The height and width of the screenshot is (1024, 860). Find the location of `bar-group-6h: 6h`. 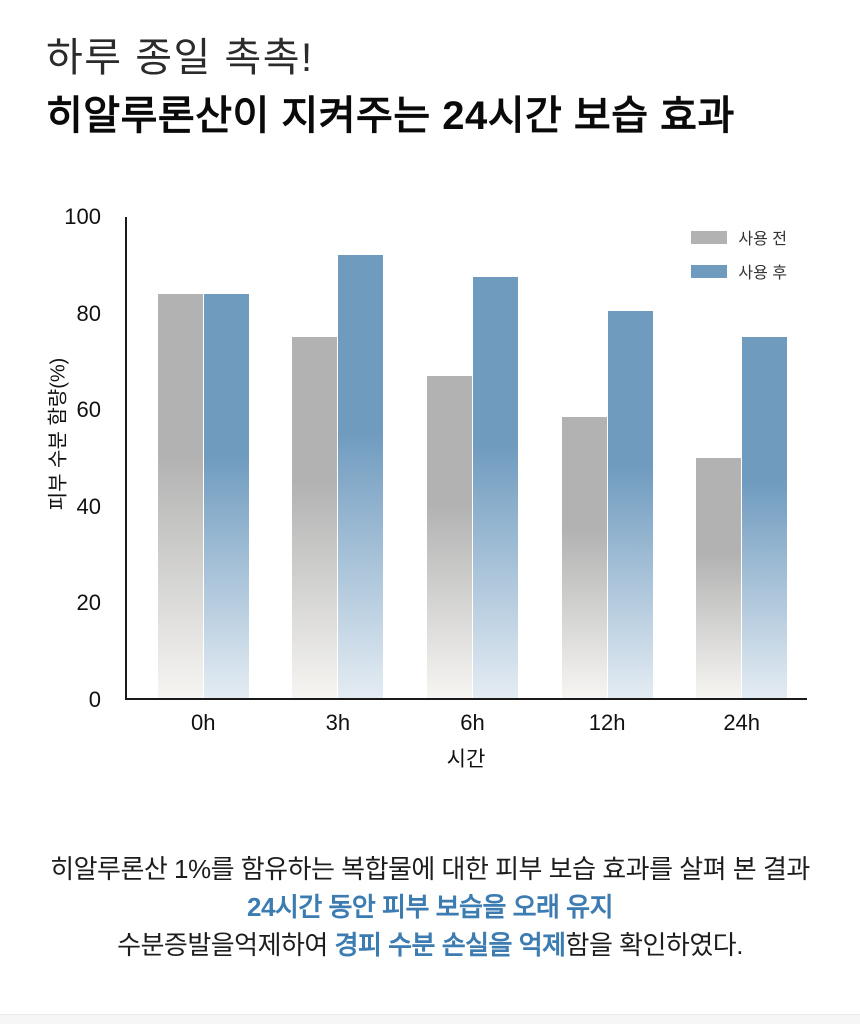

bar-group-6h: 6h is located at coordinates (472, 476).